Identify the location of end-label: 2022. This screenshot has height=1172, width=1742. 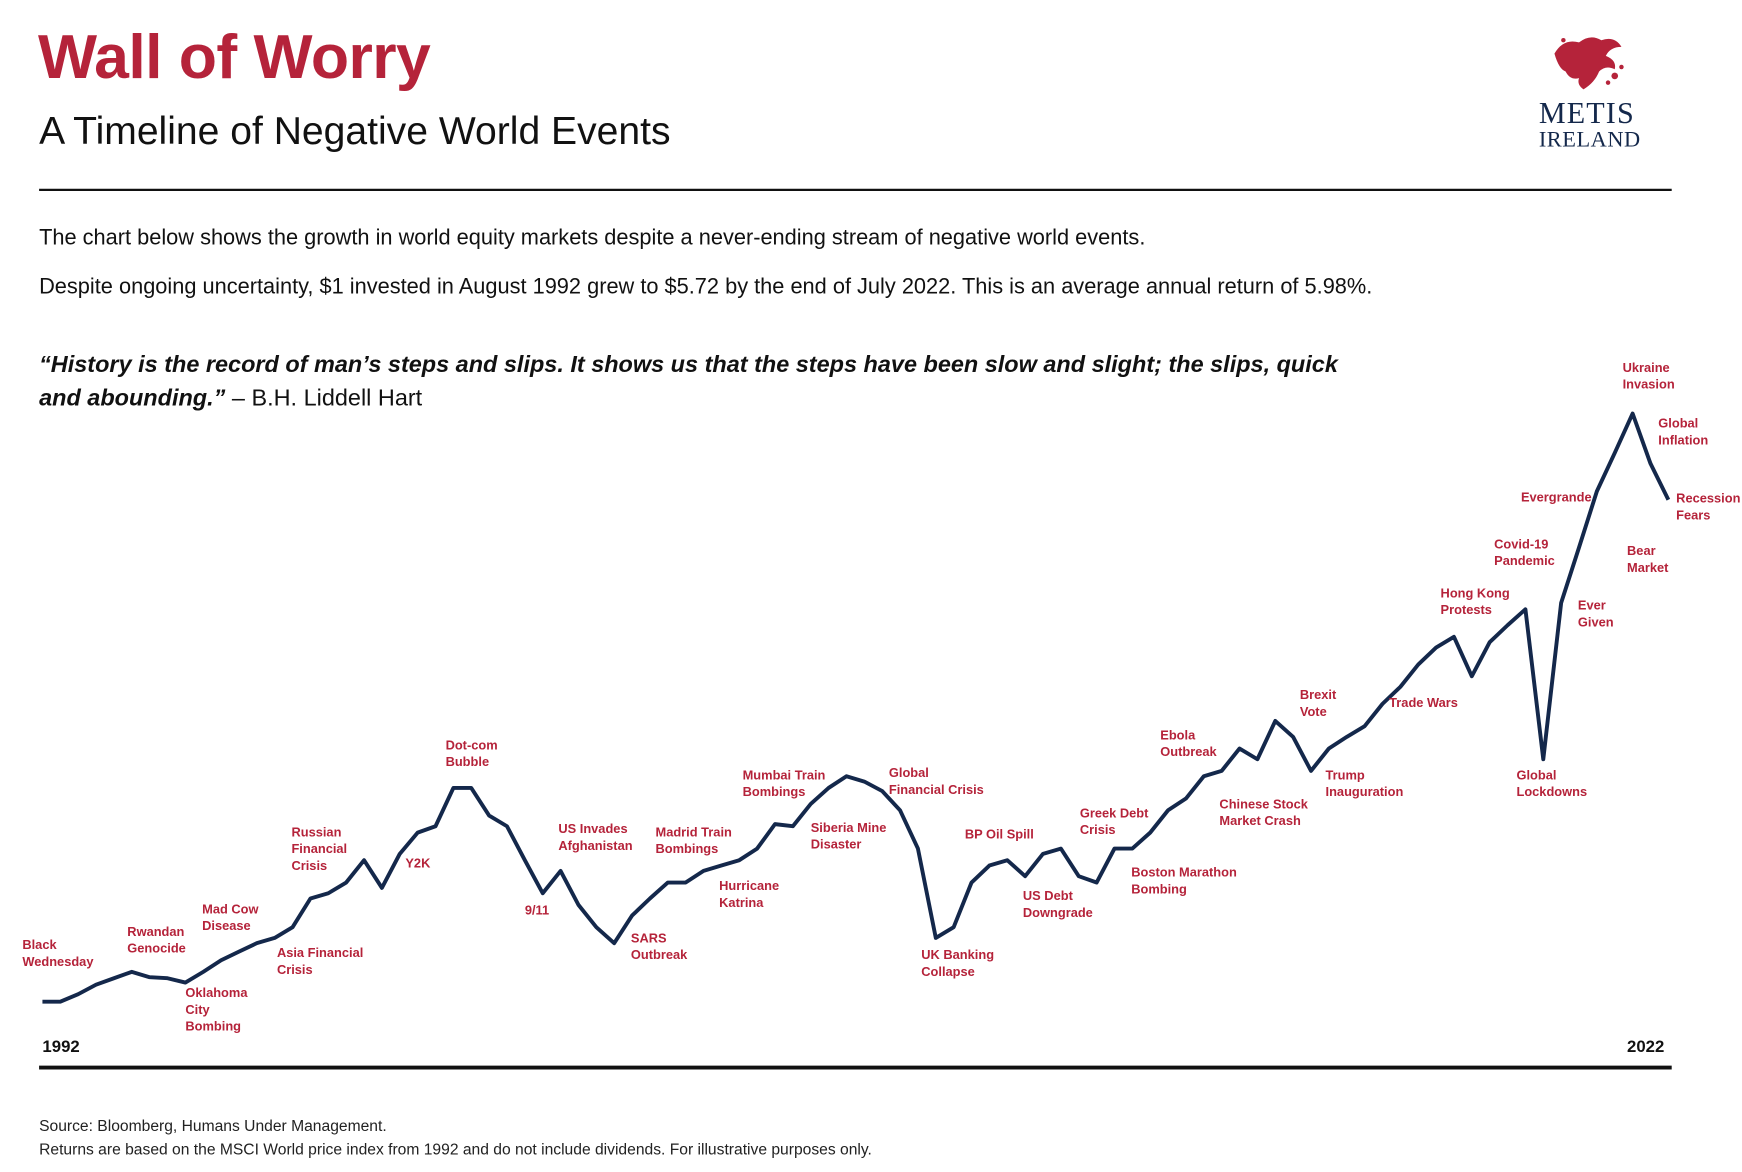
(1646, 1047).